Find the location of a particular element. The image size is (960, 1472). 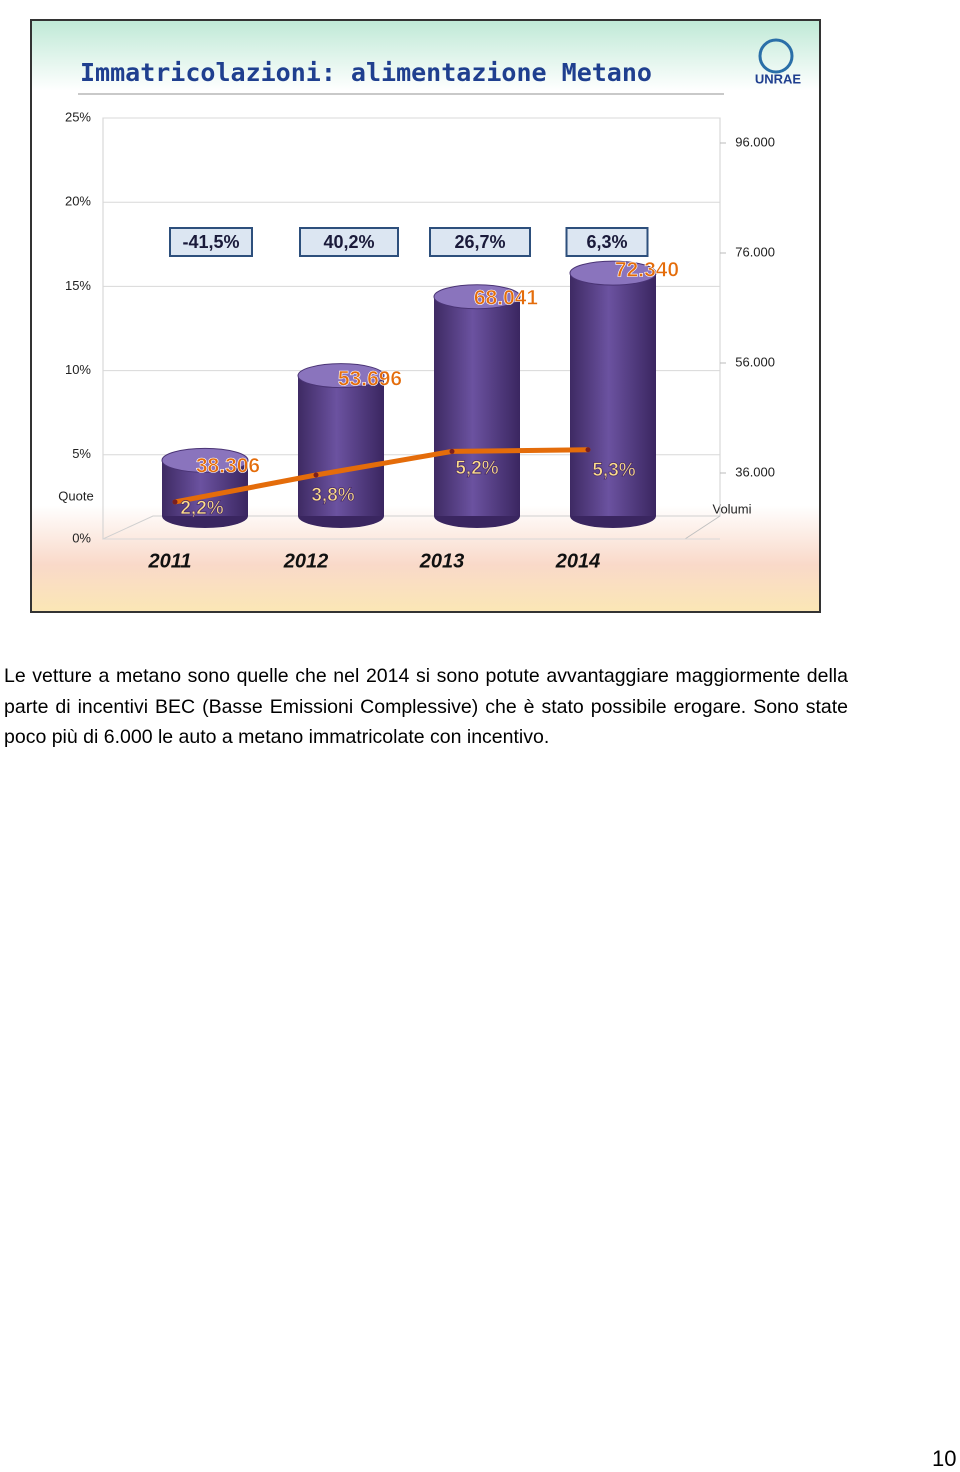

logo: UNRAE is located at coordinates (778, 78).